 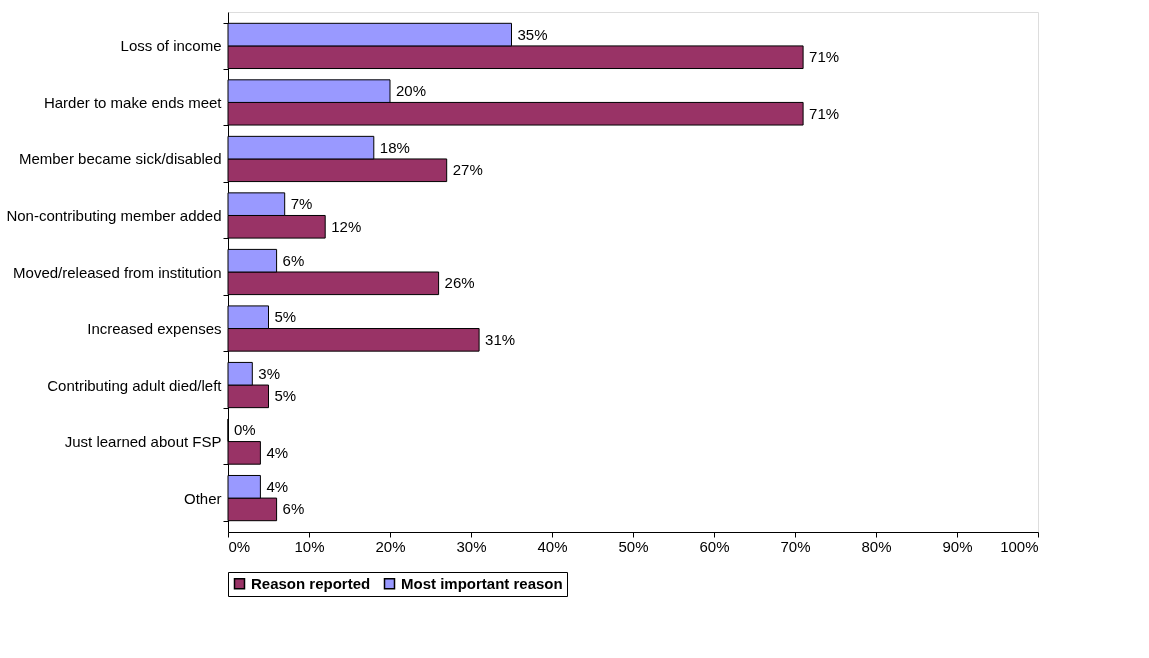 I want to click on x-tick-label: 50%, so click(x=633, y=546).